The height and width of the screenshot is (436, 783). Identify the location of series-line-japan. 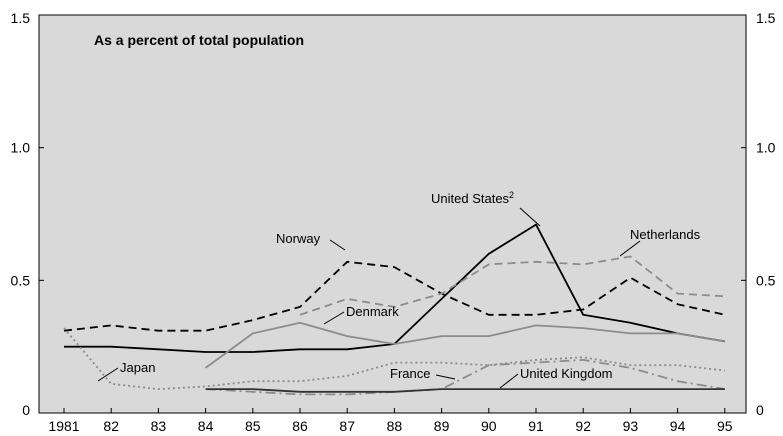
(394, 359).